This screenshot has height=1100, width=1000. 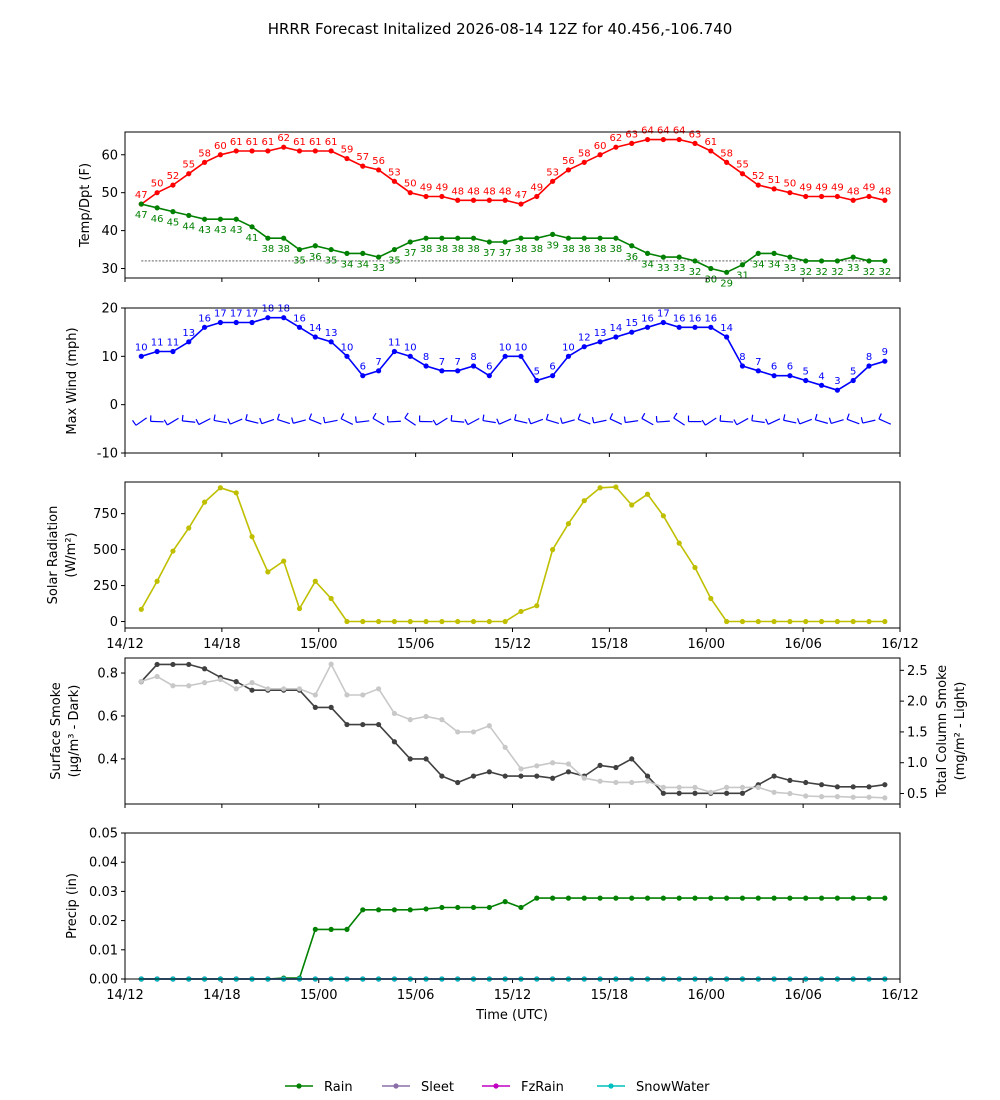 What do you see at coordinates (105, 586) in the screenshot?
I see `ytick-label-solar-1: 250` at bounding box center [105, 586].